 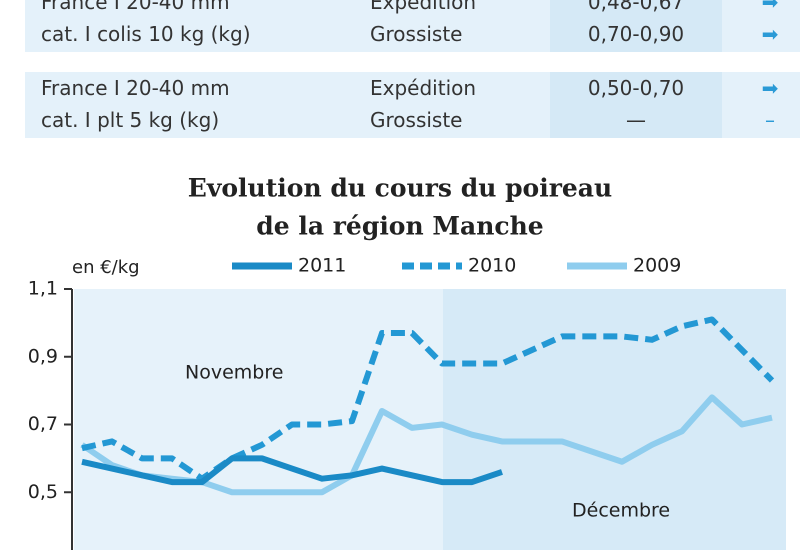 I want to click on price-line: —, so click(x=636, y=120).